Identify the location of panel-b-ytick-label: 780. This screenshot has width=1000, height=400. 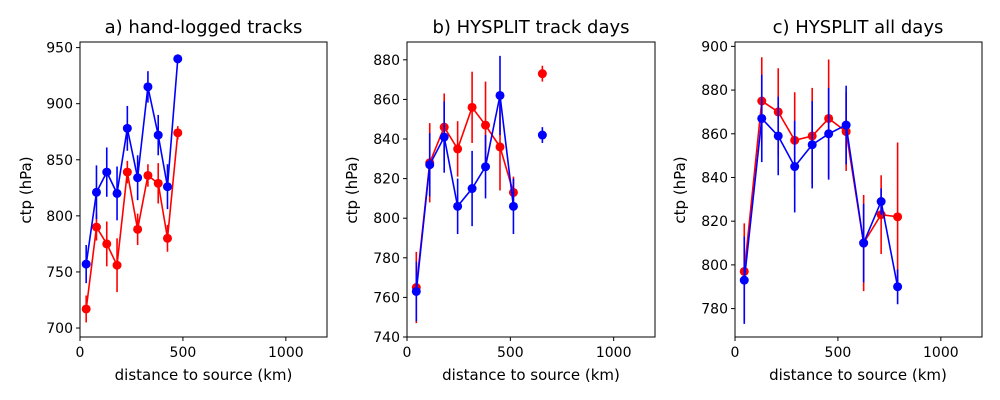
(386, 259).